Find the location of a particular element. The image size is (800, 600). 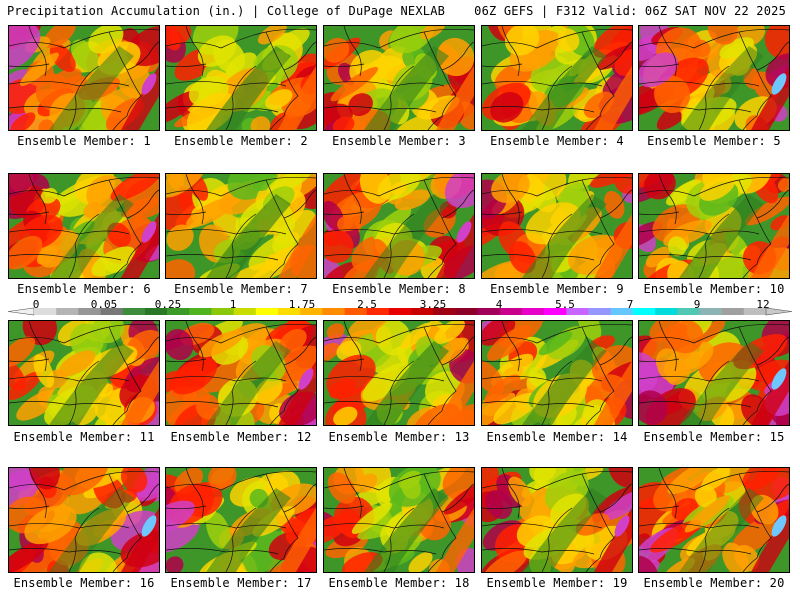

colorbar-tick-label: 1 is located at coordinates (233, 304).